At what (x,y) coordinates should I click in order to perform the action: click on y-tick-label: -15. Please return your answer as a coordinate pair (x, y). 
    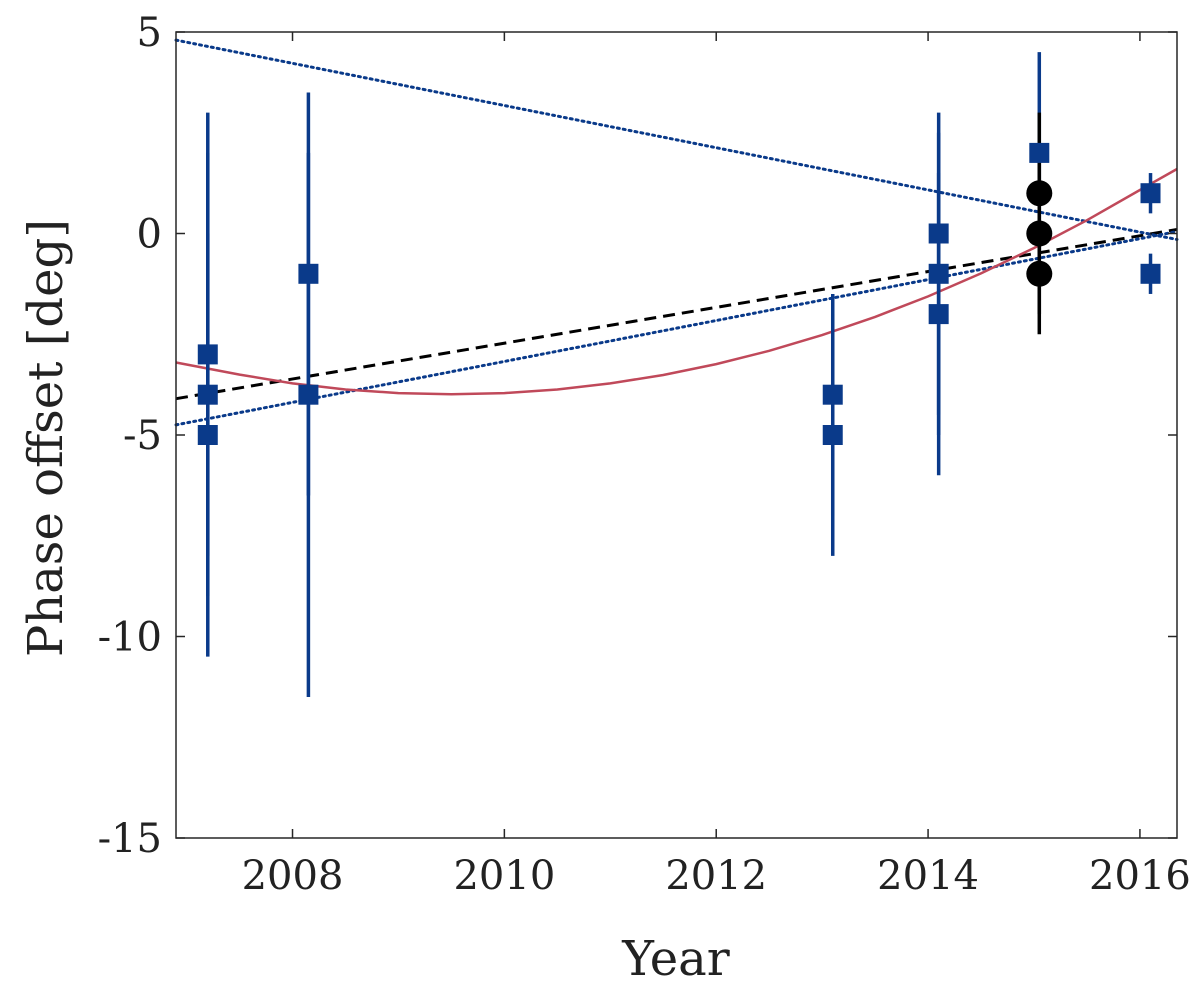
    Looking at the image, I should click on (130, 839).